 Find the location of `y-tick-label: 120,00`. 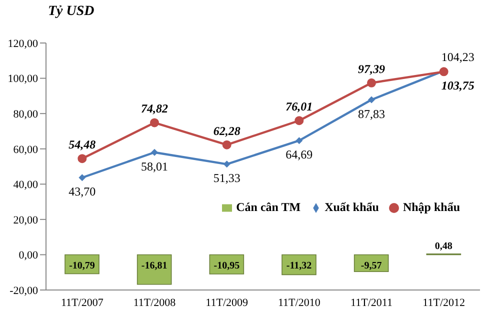

y-tick-label: 120,00 is located at coordinates (23, 44).